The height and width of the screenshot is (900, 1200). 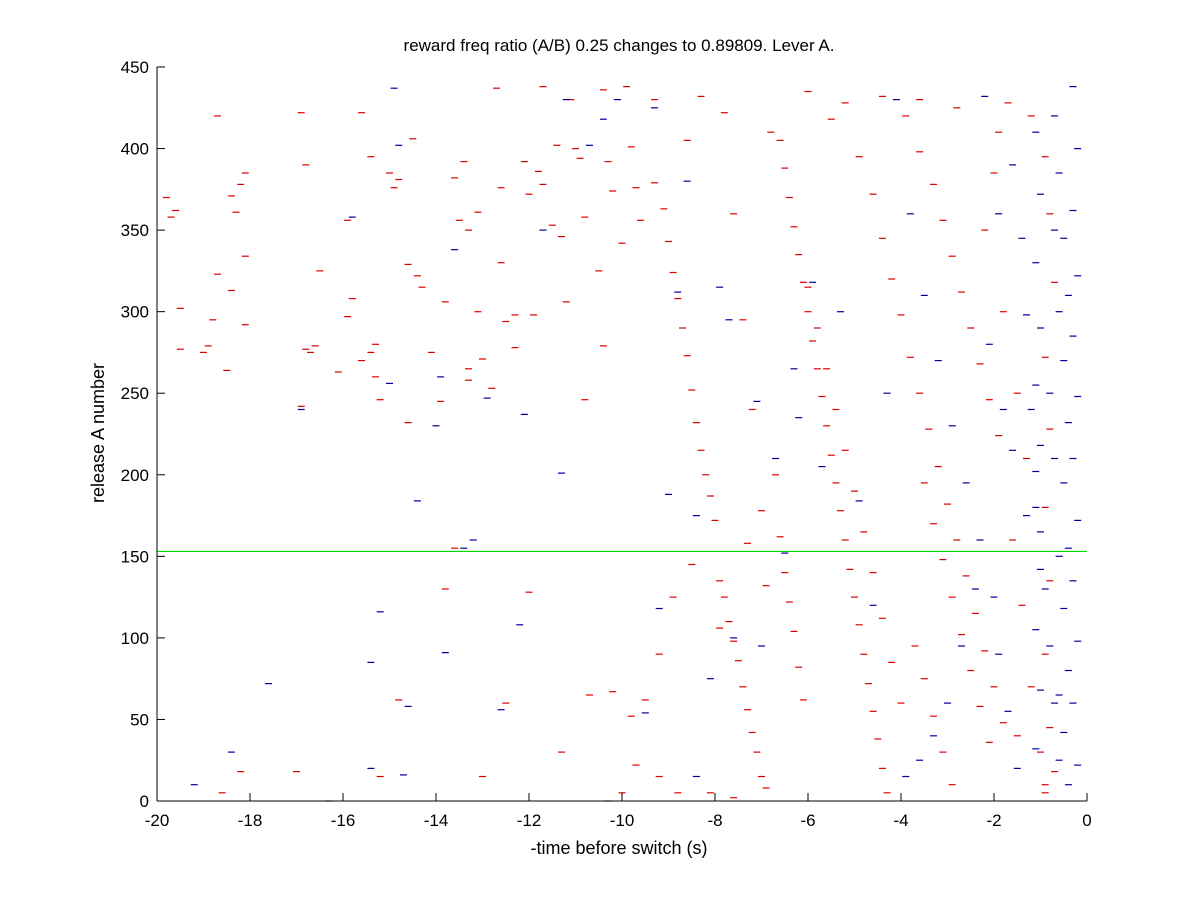 What do you see at coordinates (618, 848) in the screenshot?
I see `x-axis-label: -time before switch (s)` at bounding box center [618, 848].